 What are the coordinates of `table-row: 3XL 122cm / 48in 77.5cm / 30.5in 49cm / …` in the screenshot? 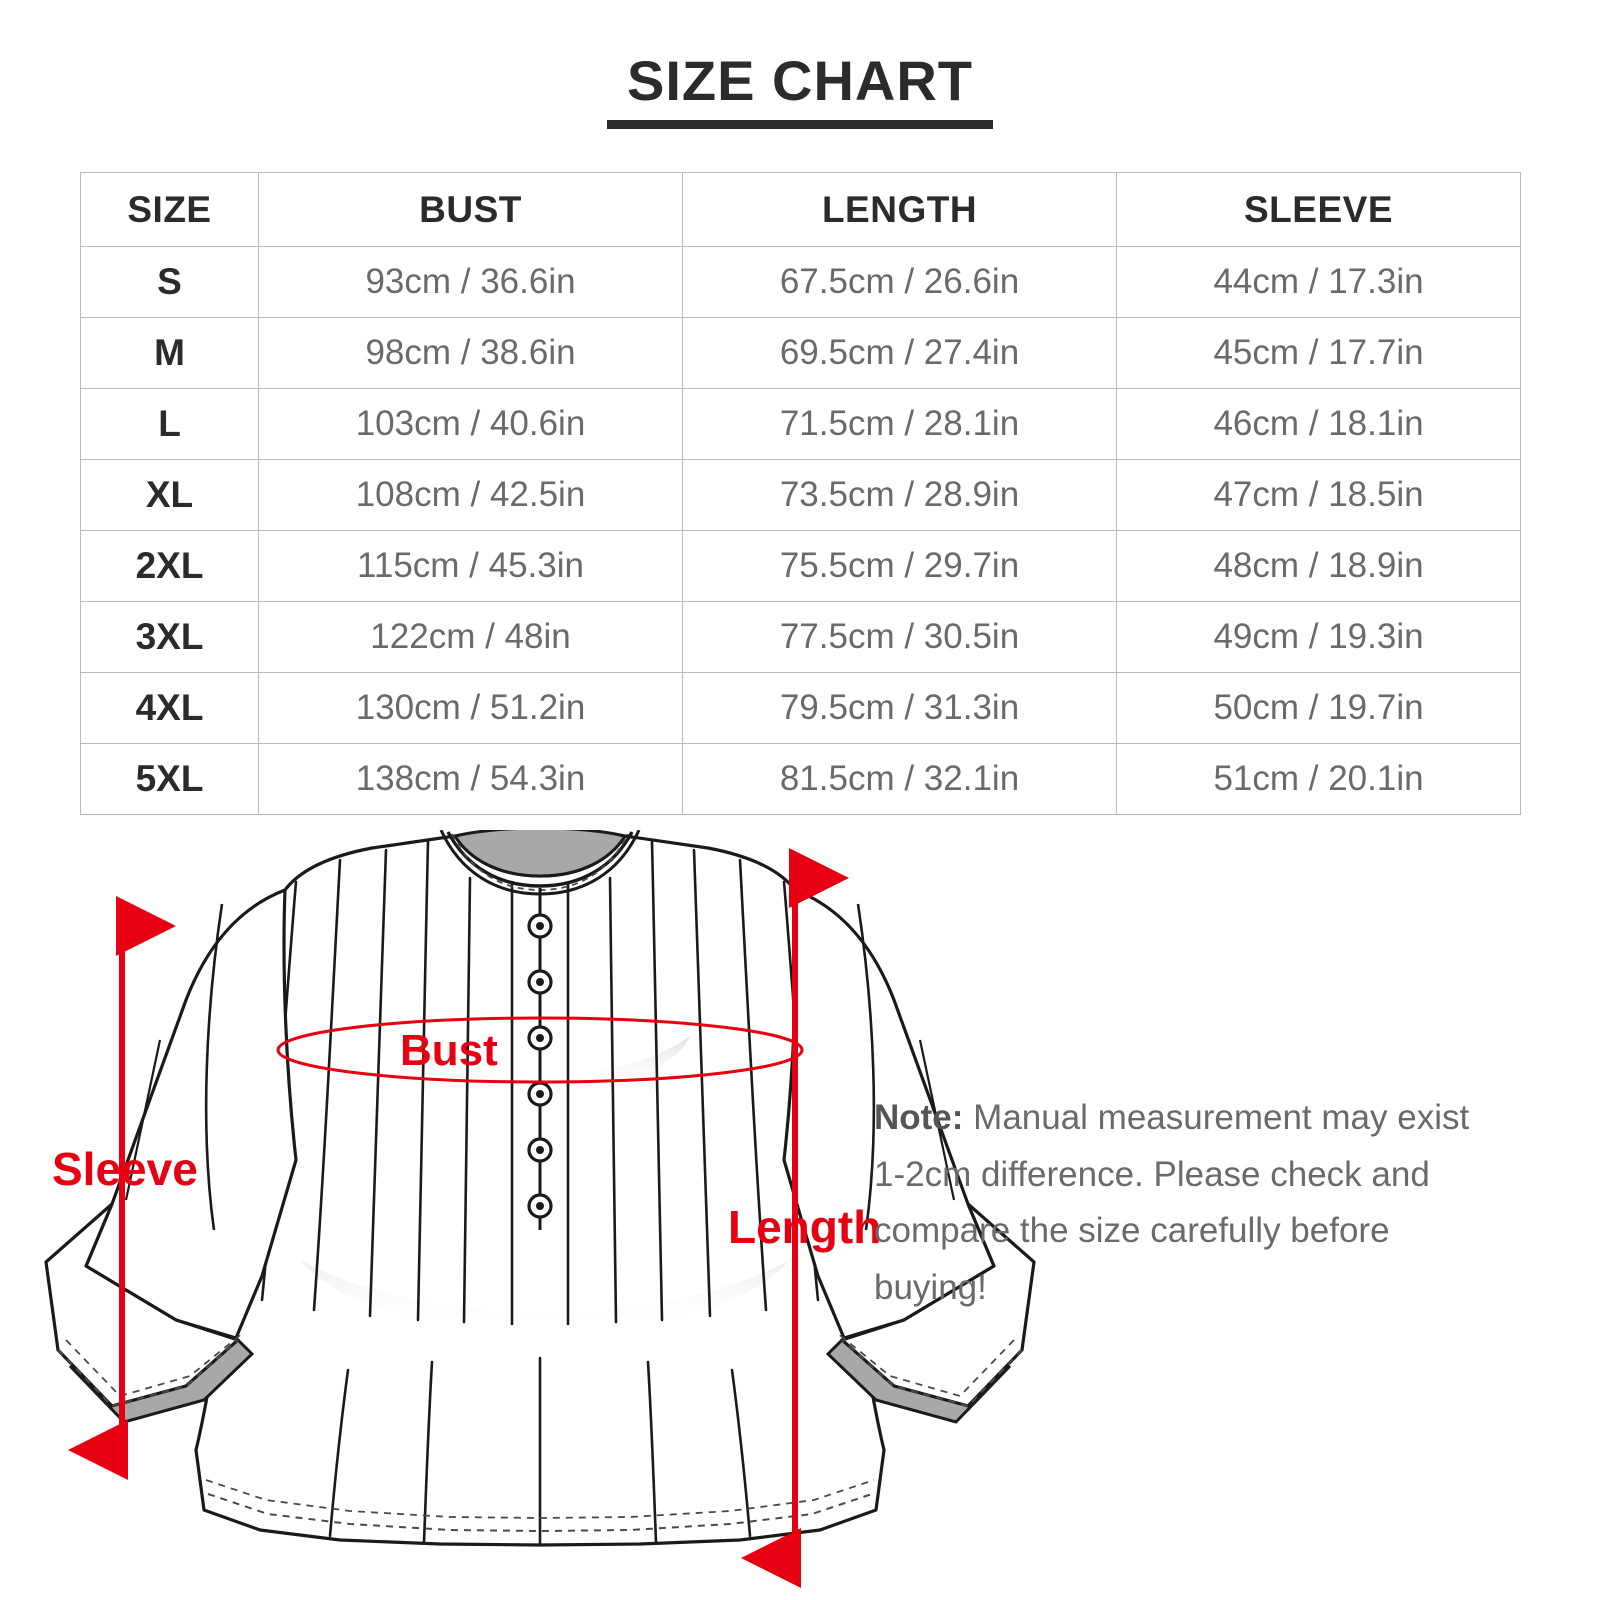 It's located at (800, 637).